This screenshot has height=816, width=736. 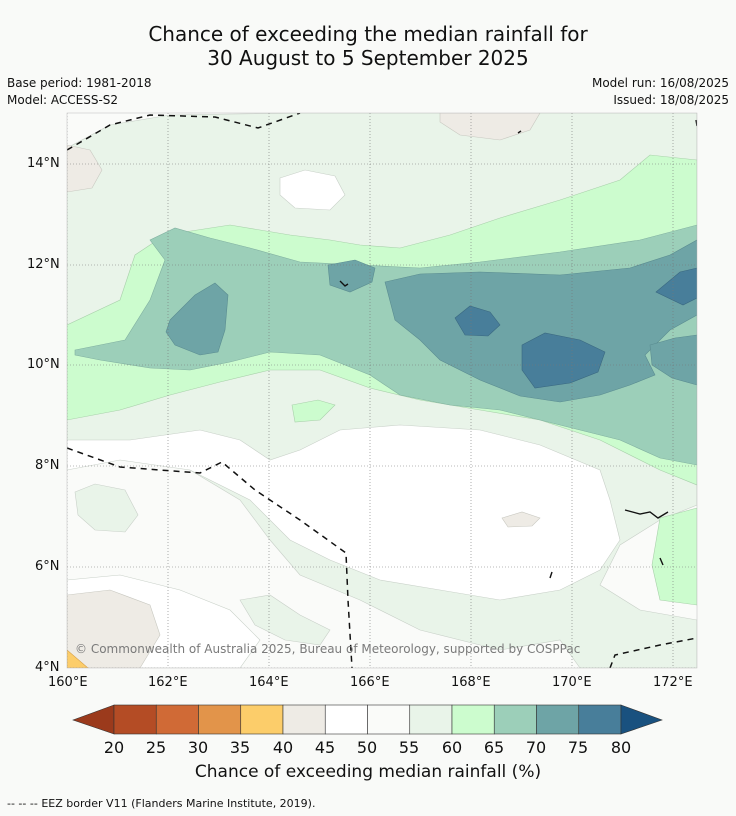 What do you see at coordinates (572, 682) in the screenshot?
I see `lon-tick: 170°E` at bounding box center [572, 682].